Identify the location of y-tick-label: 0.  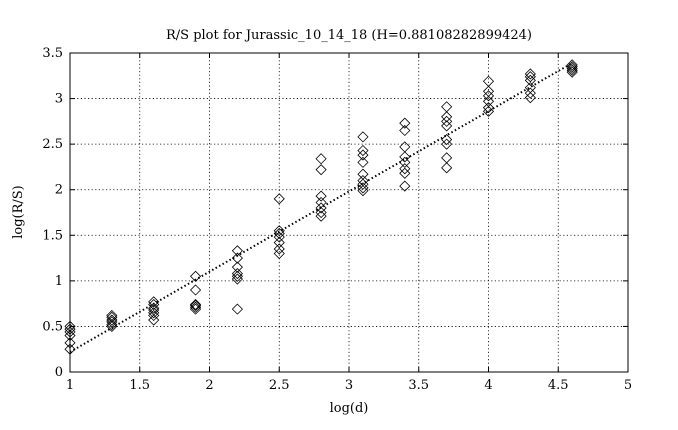
(59, 372).